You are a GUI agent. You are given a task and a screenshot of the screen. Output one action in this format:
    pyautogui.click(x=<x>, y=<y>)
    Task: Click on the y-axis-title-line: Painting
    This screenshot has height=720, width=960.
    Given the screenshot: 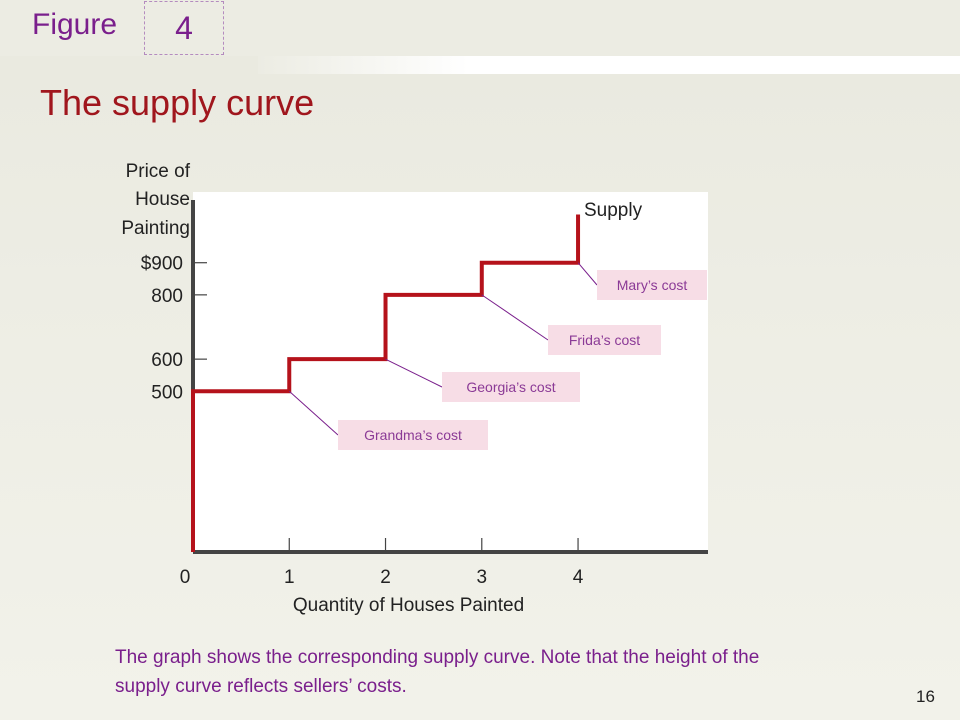 What is the action you would take?
    pyautogui.click(x=155, y=228)
    